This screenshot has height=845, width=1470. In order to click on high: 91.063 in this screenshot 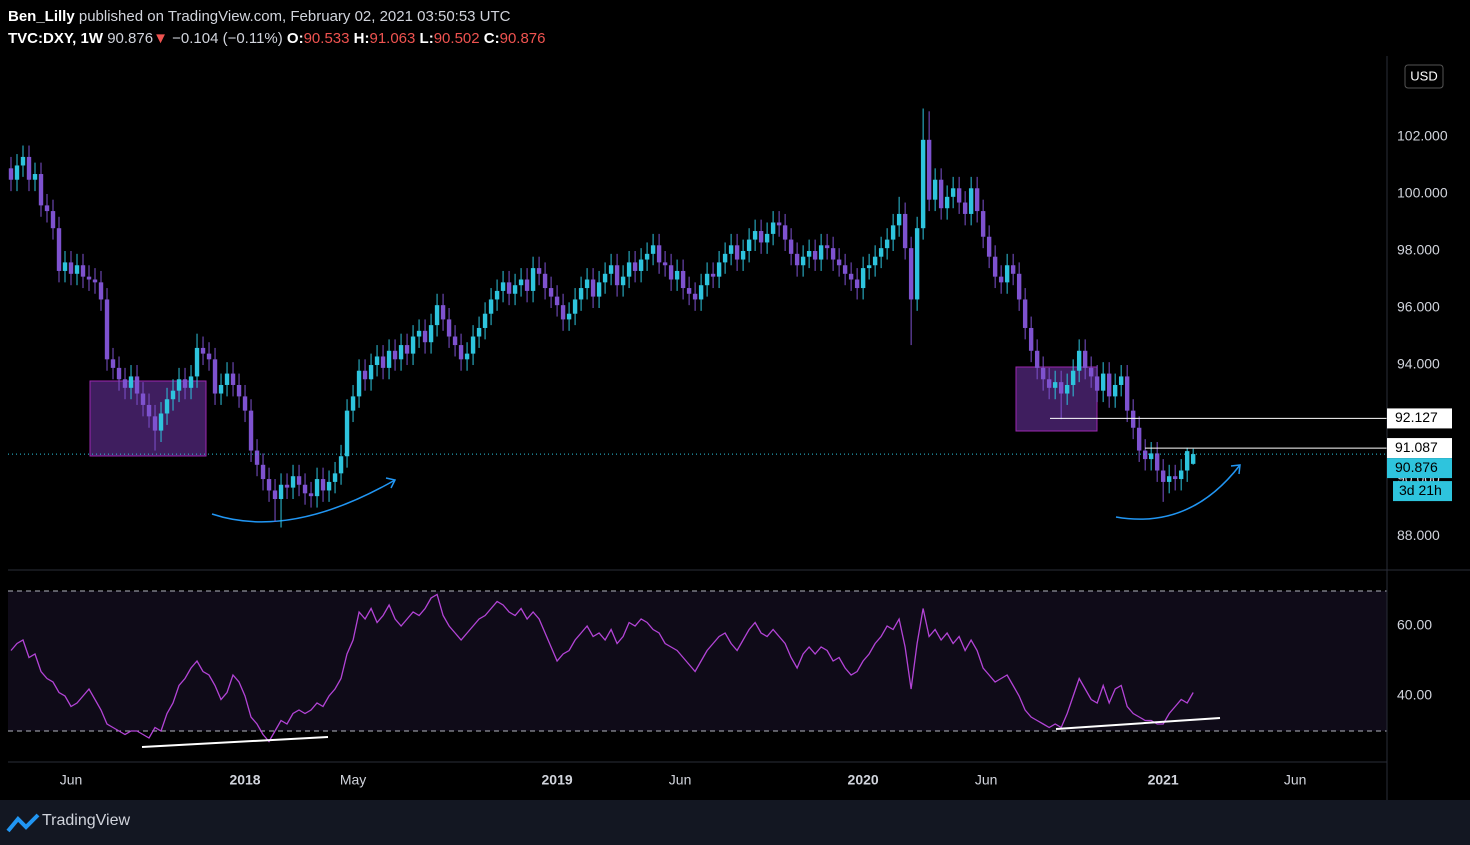, I will do `click(392, 38)`.